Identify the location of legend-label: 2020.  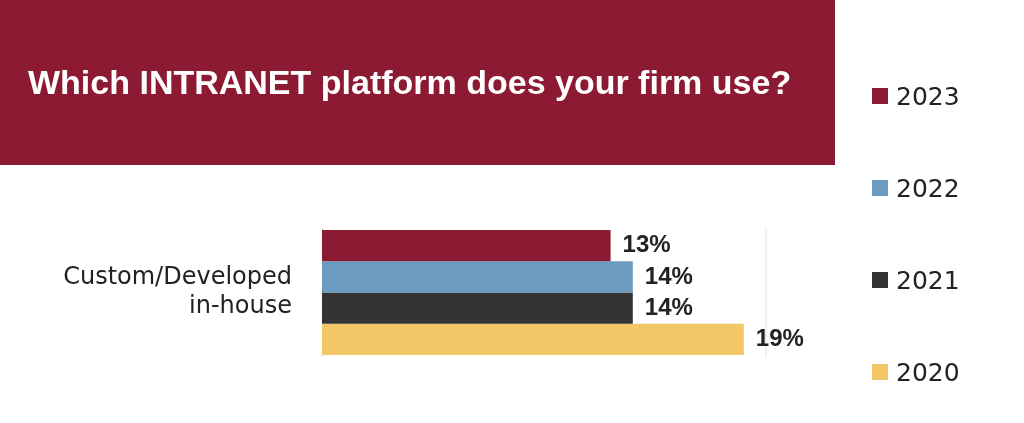
(928, 372).